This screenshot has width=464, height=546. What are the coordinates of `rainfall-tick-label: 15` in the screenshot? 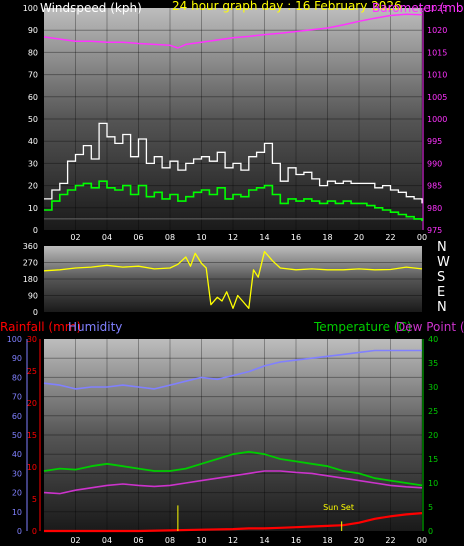 It's located at (32, 435).